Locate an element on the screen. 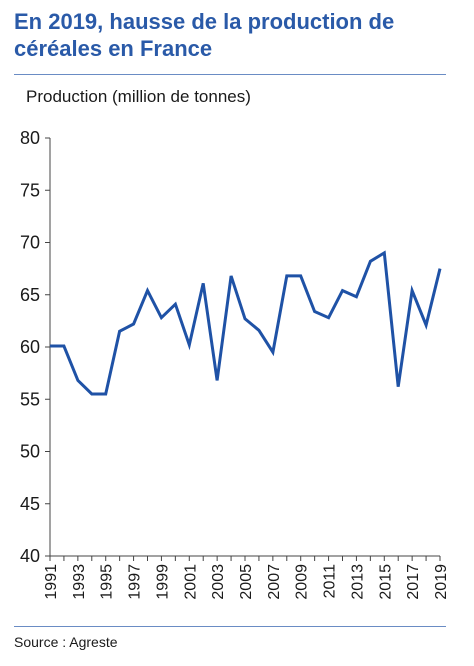 This screenshot has height=666, width=474. title-divider is located at coordinates (230, 74).